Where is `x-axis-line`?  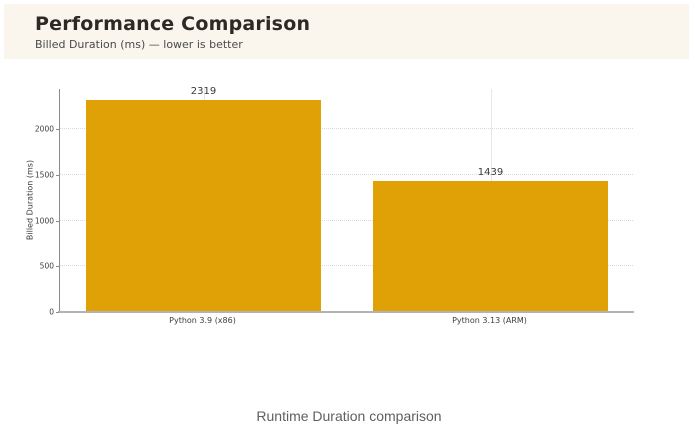 x-axis-line is located at coordinates (346, 312).